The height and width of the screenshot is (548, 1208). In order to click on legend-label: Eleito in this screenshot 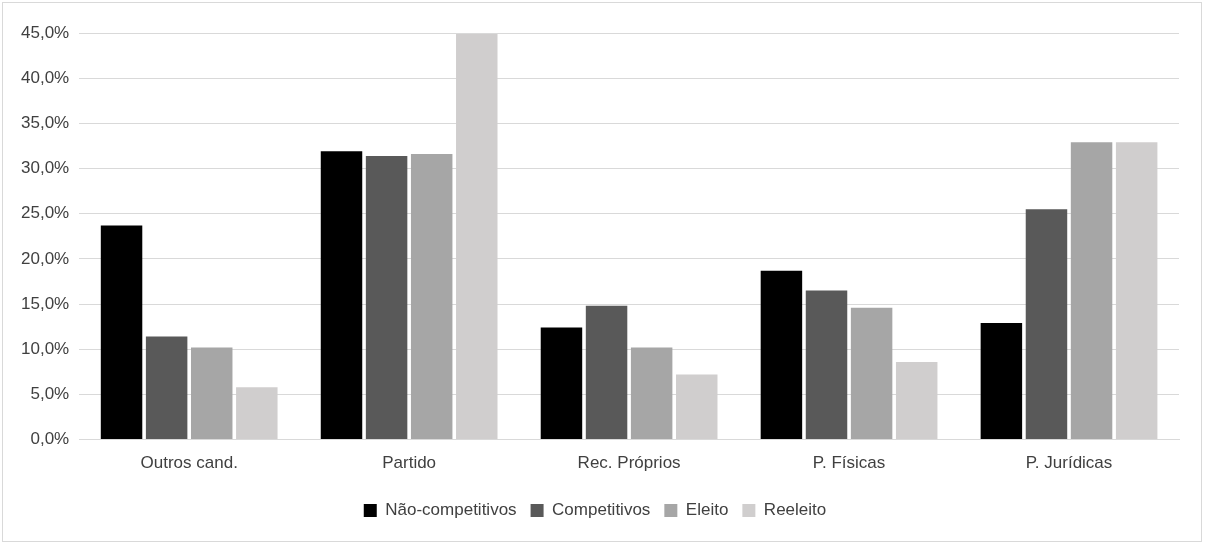, I will do `click(707, 510)`.